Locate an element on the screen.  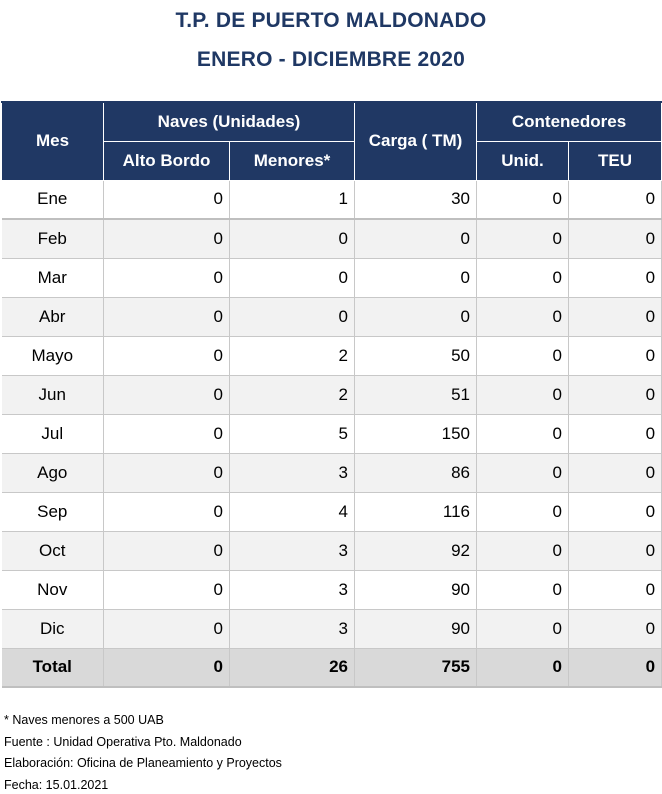
cell-carga: 116 is located at coordinates (416, 512).